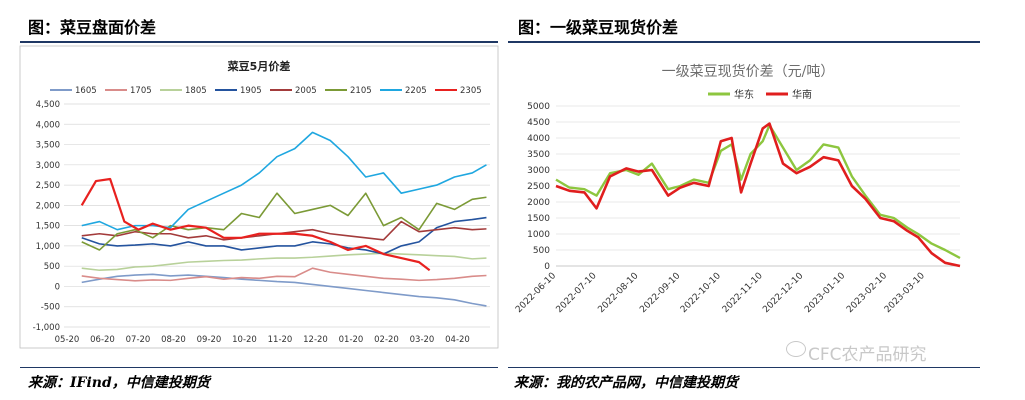  Describe the element at coordinates (744, 94) in the screenshot. I see `legend-label: 华东` at that location.